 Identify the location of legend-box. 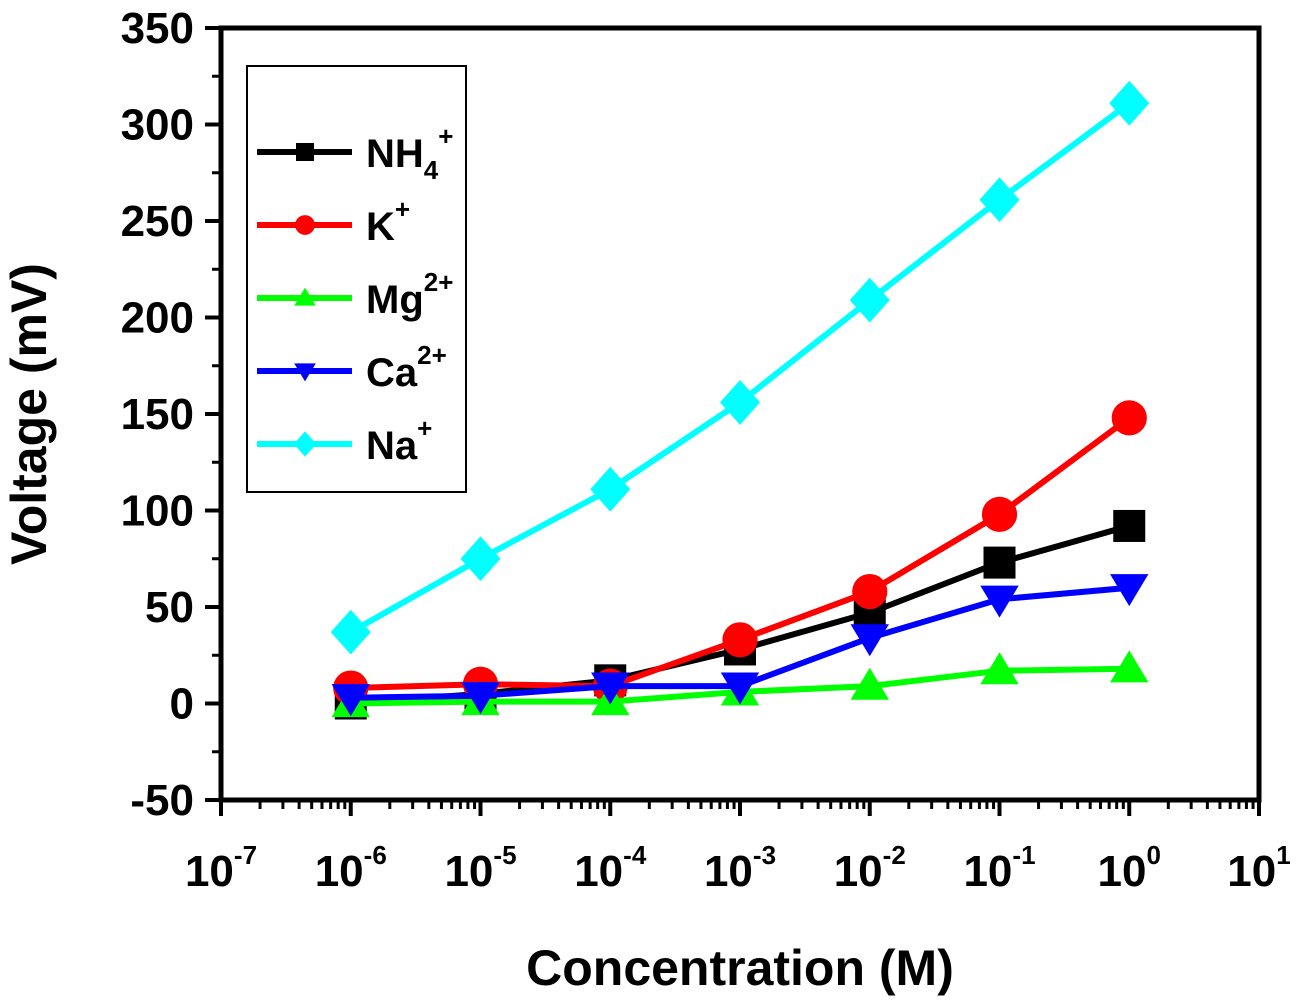
(356, 279).